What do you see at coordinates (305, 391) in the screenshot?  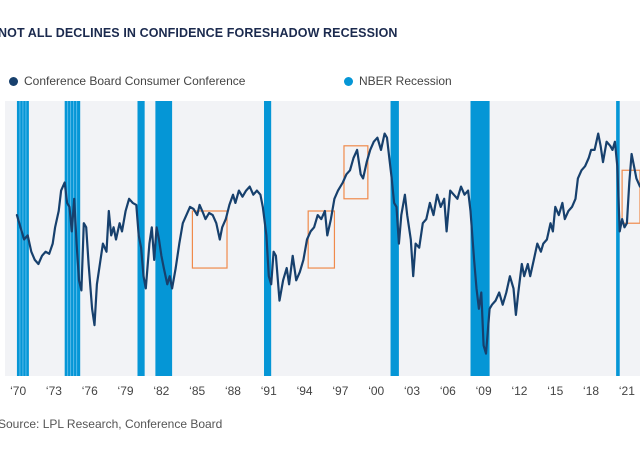 I see `x-tick-label: ‘94` at bounding box center [305, 391].